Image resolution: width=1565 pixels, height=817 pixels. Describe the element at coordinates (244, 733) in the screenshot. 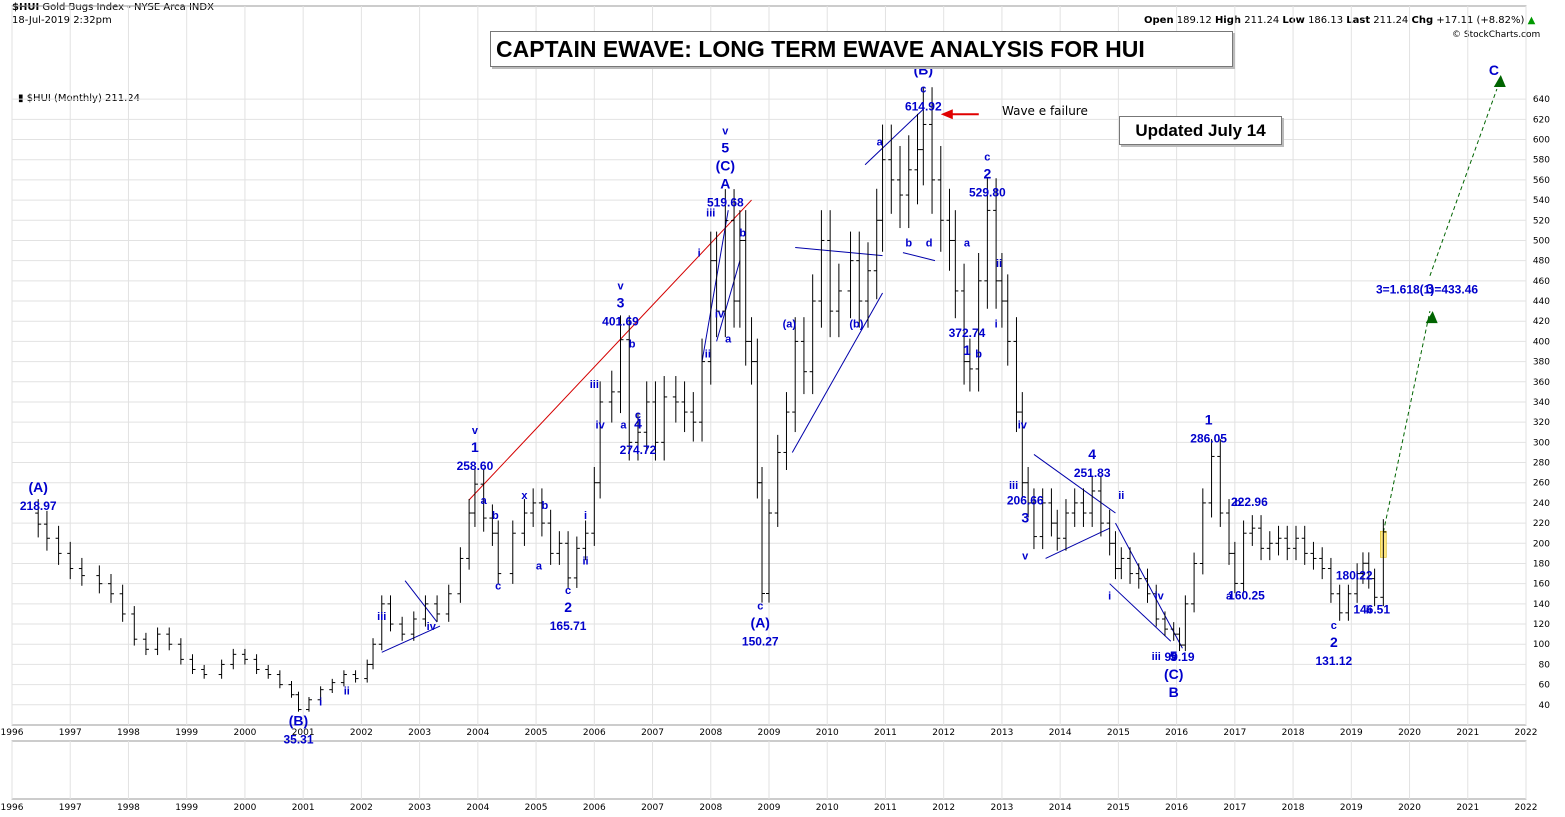

I see `x-tick-label: 2000` at that location.